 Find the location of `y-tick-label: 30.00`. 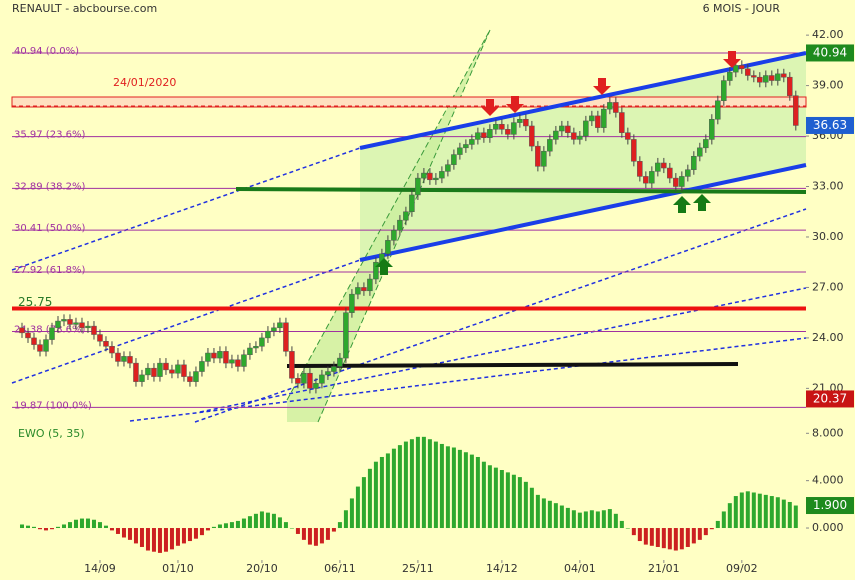

y-tick-label: 30.00 is located at coordinates (828, 236).